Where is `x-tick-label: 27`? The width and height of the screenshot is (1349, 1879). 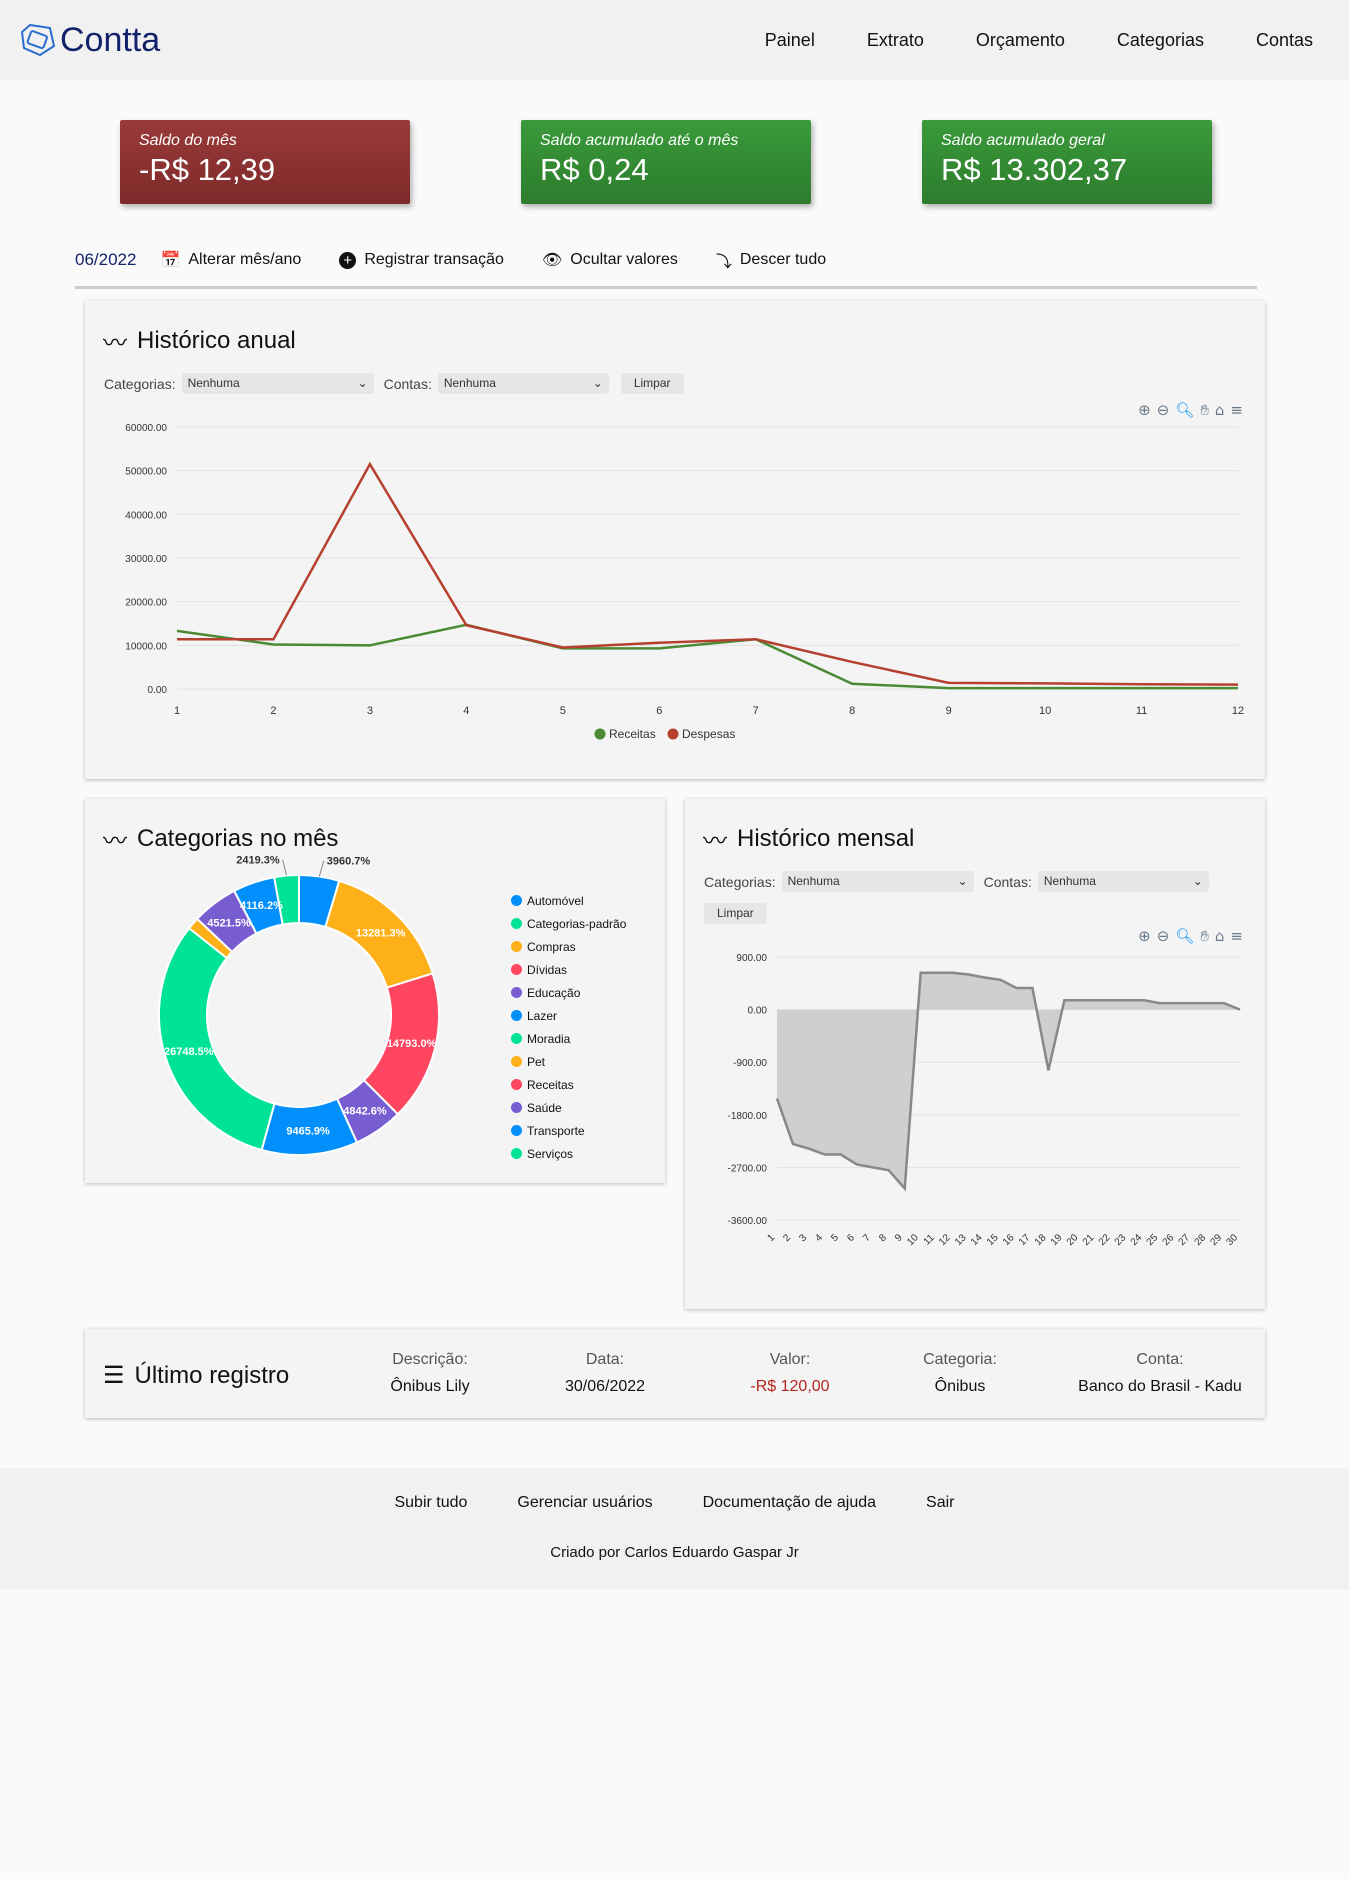
x-tick-label: 27 is located at coordinates (1185, 1240).